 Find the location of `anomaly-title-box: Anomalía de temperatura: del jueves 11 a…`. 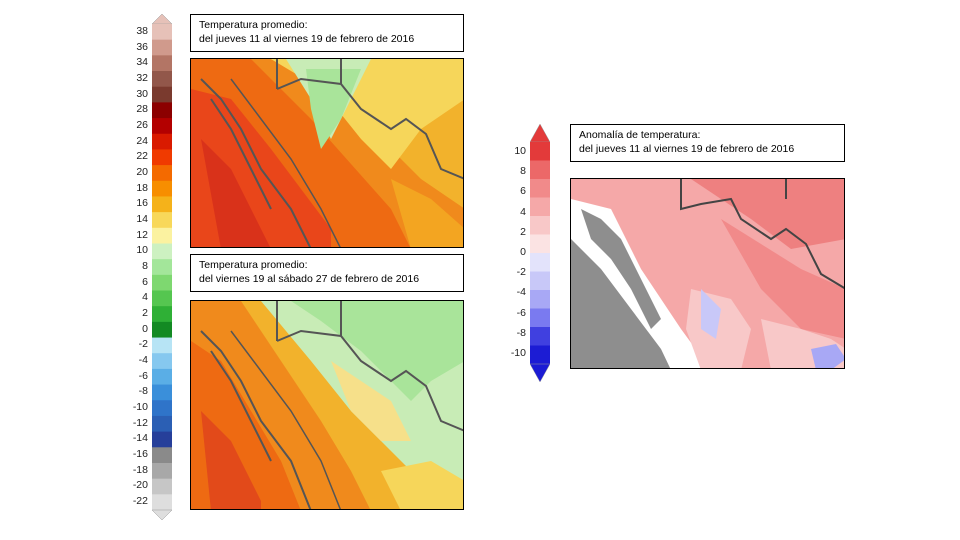

anomaly-title-box: Anomalía de temperatura: del jueves 11 a… is located at coordinates (707, 143).